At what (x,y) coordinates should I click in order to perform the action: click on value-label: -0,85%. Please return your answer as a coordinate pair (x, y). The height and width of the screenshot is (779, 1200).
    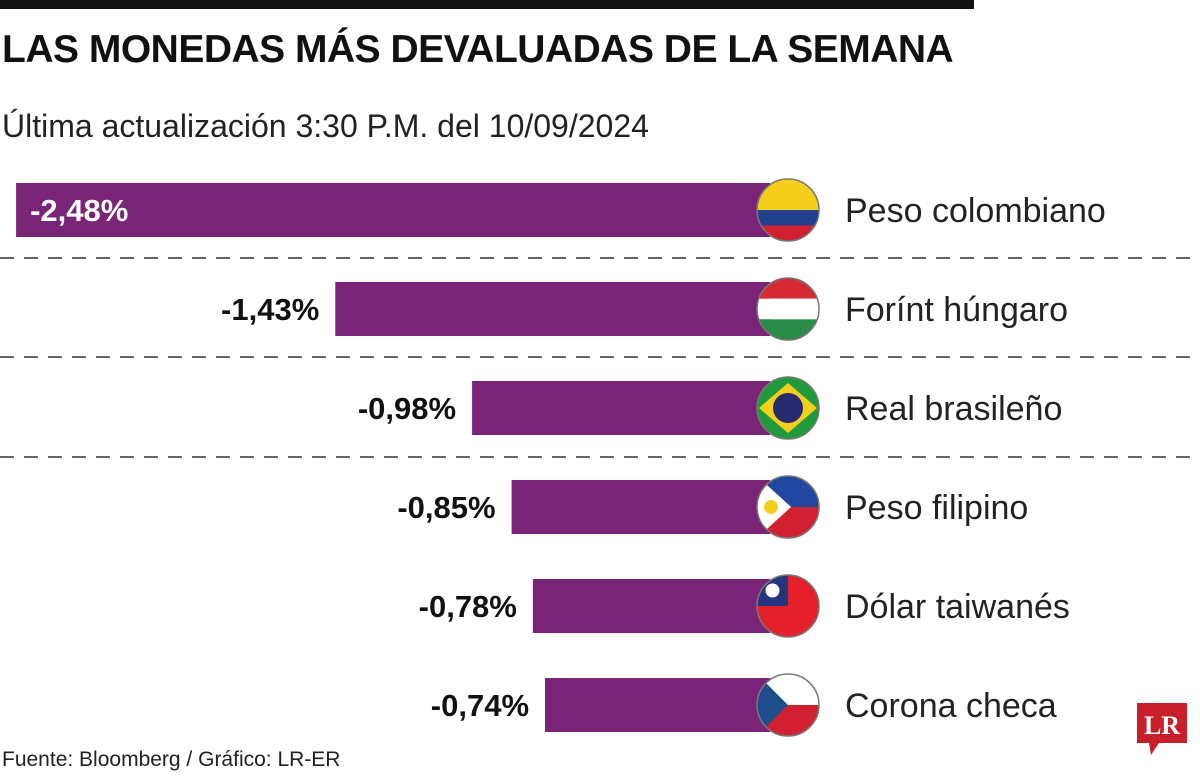
    Looking at the image, I should click on (446, 507).